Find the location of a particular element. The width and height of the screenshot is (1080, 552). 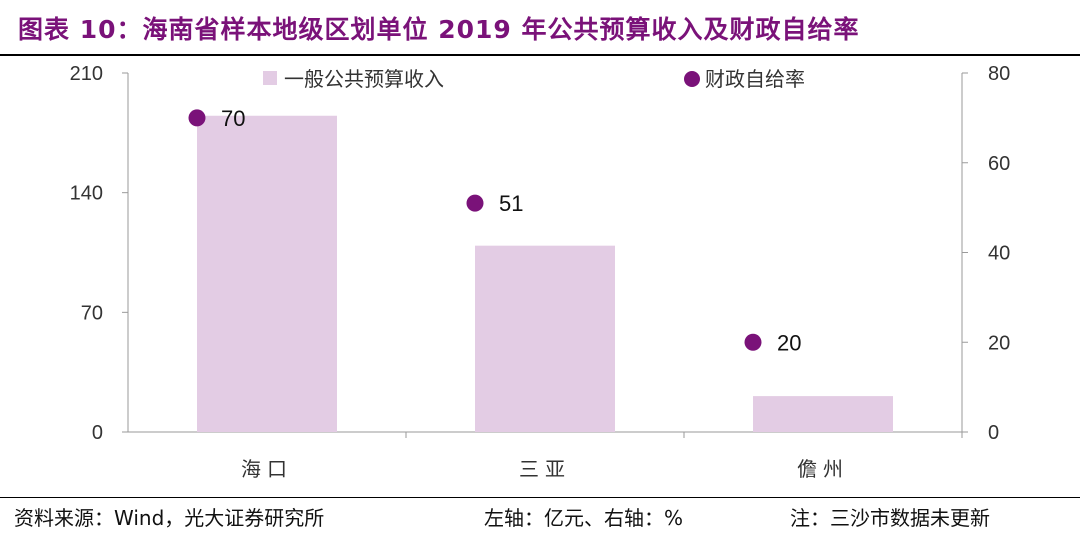

x-category-label: 儋州 is located at coordinates (823, 469).